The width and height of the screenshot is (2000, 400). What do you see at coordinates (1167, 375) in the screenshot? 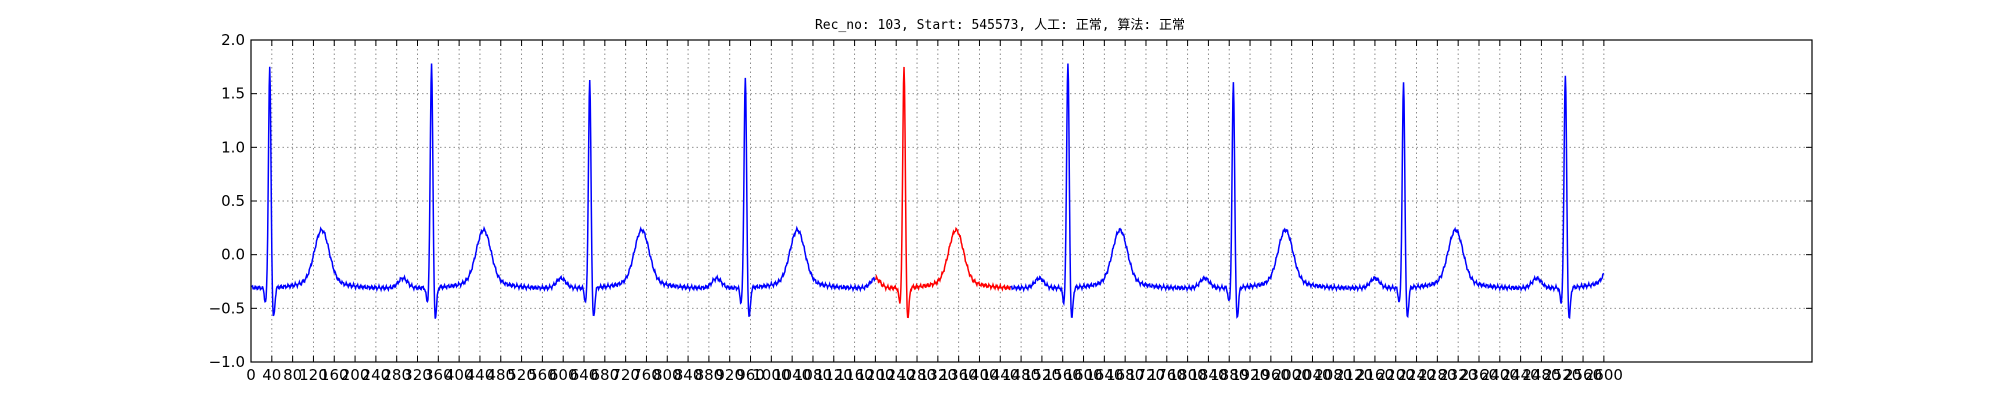
I see `x-tick-label: 1760` at bounding box center [1167, 375].